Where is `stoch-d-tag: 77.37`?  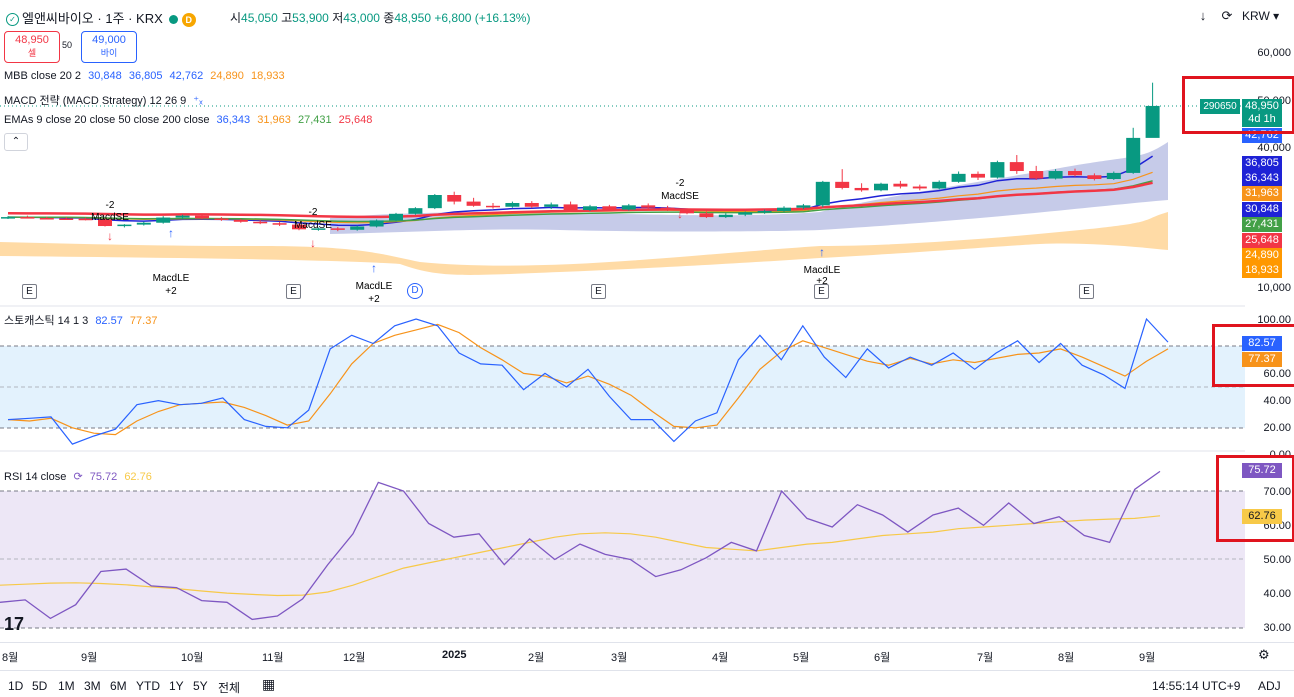 stoch-d-tag: 77.37 is located at coordinates (1262, 359).